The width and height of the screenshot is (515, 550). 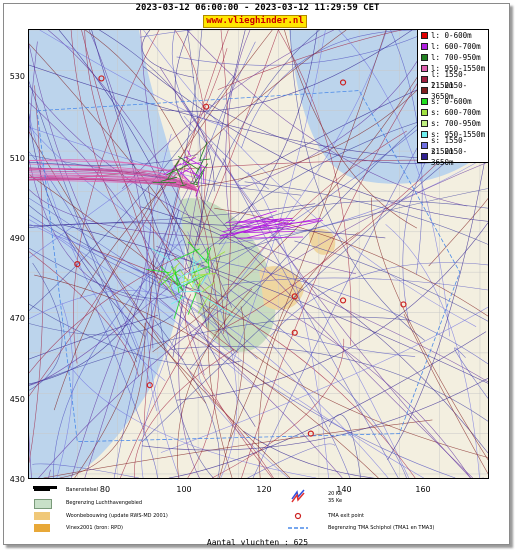 What do you see at coordinates (322, 241) in the screenshot?
I see `urban-zone` at bounding box center [322, 241].